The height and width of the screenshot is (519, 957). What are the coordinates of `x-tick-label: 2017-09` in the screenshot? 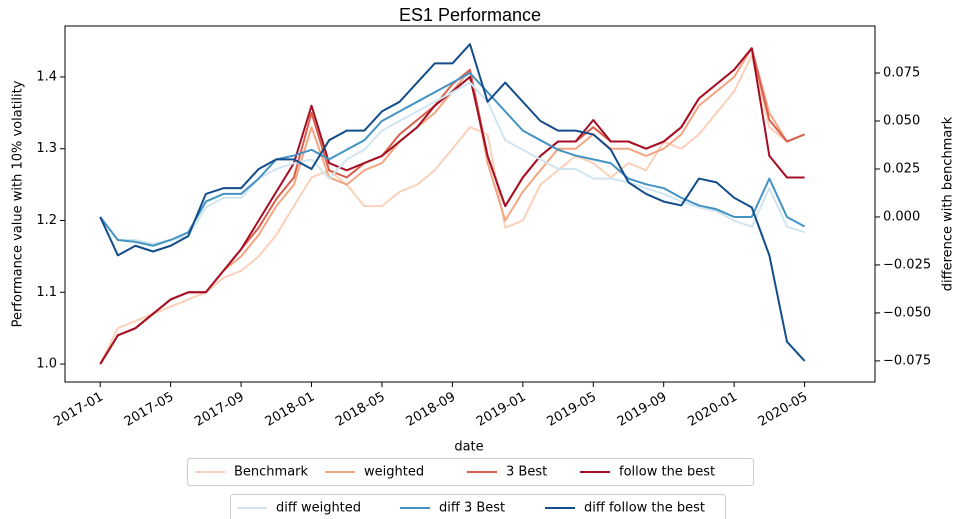 It's located at (219, 410).